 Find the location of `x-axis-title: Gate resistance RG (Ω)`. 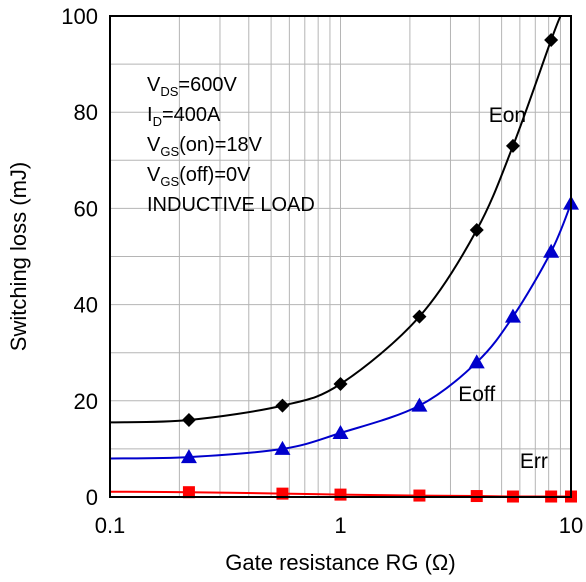

x-axis-title: Gate resistance RG (Ω) is located at coordinates (340, 562).